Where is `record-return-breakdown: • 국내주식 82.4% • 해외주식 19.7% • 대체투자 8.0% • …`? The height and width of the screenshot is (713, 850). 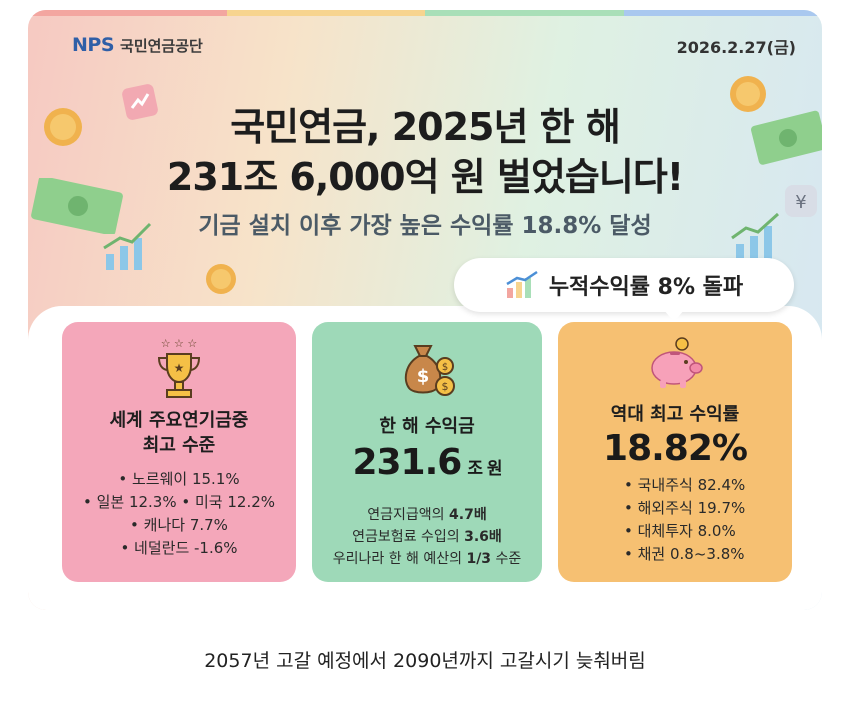
record-return-breakdown: • 국내주식 82.4% • 해외주식 19.7% • 대체투자 8.0% • … is located at coordinates (675, 520).